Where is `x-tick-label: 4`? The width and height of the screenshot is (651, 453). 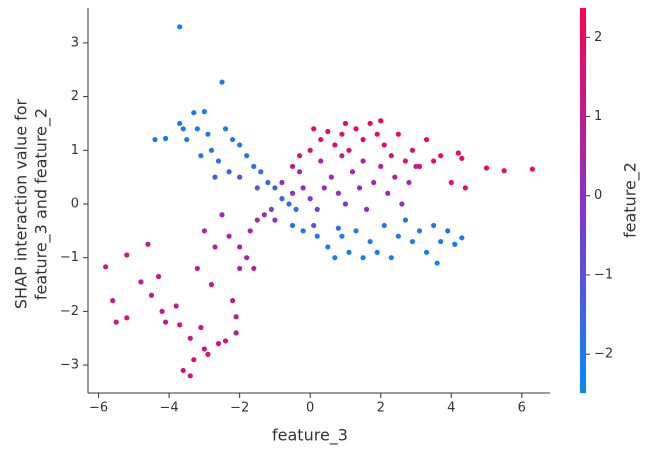 x-tick-label: 4 is located at coordinates (451, 408).